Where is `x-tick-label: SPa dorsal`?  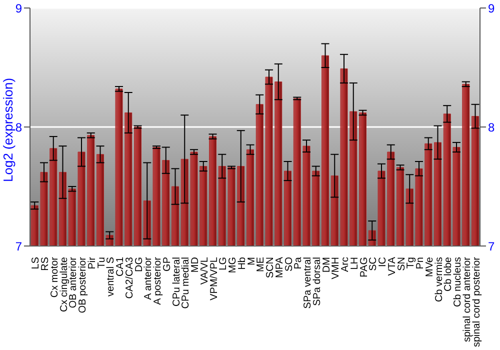
x-tick-label: SPa dorsal is located at coordinates (317, 281).